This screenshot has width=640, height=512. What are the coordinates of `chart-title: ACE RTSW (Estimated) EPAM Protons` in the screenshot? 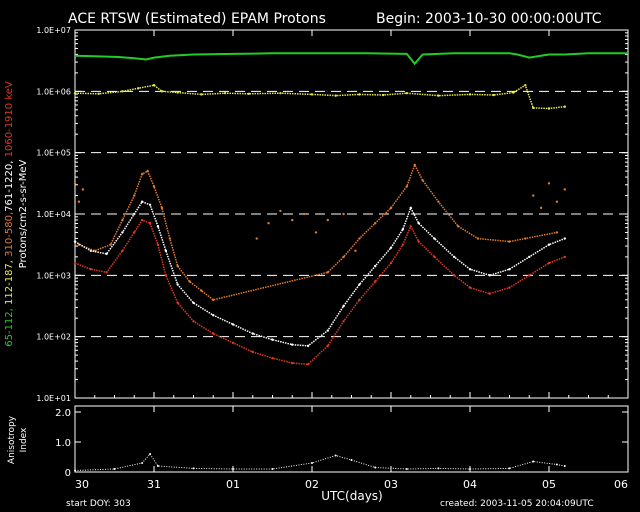 It's located at (197, 19).